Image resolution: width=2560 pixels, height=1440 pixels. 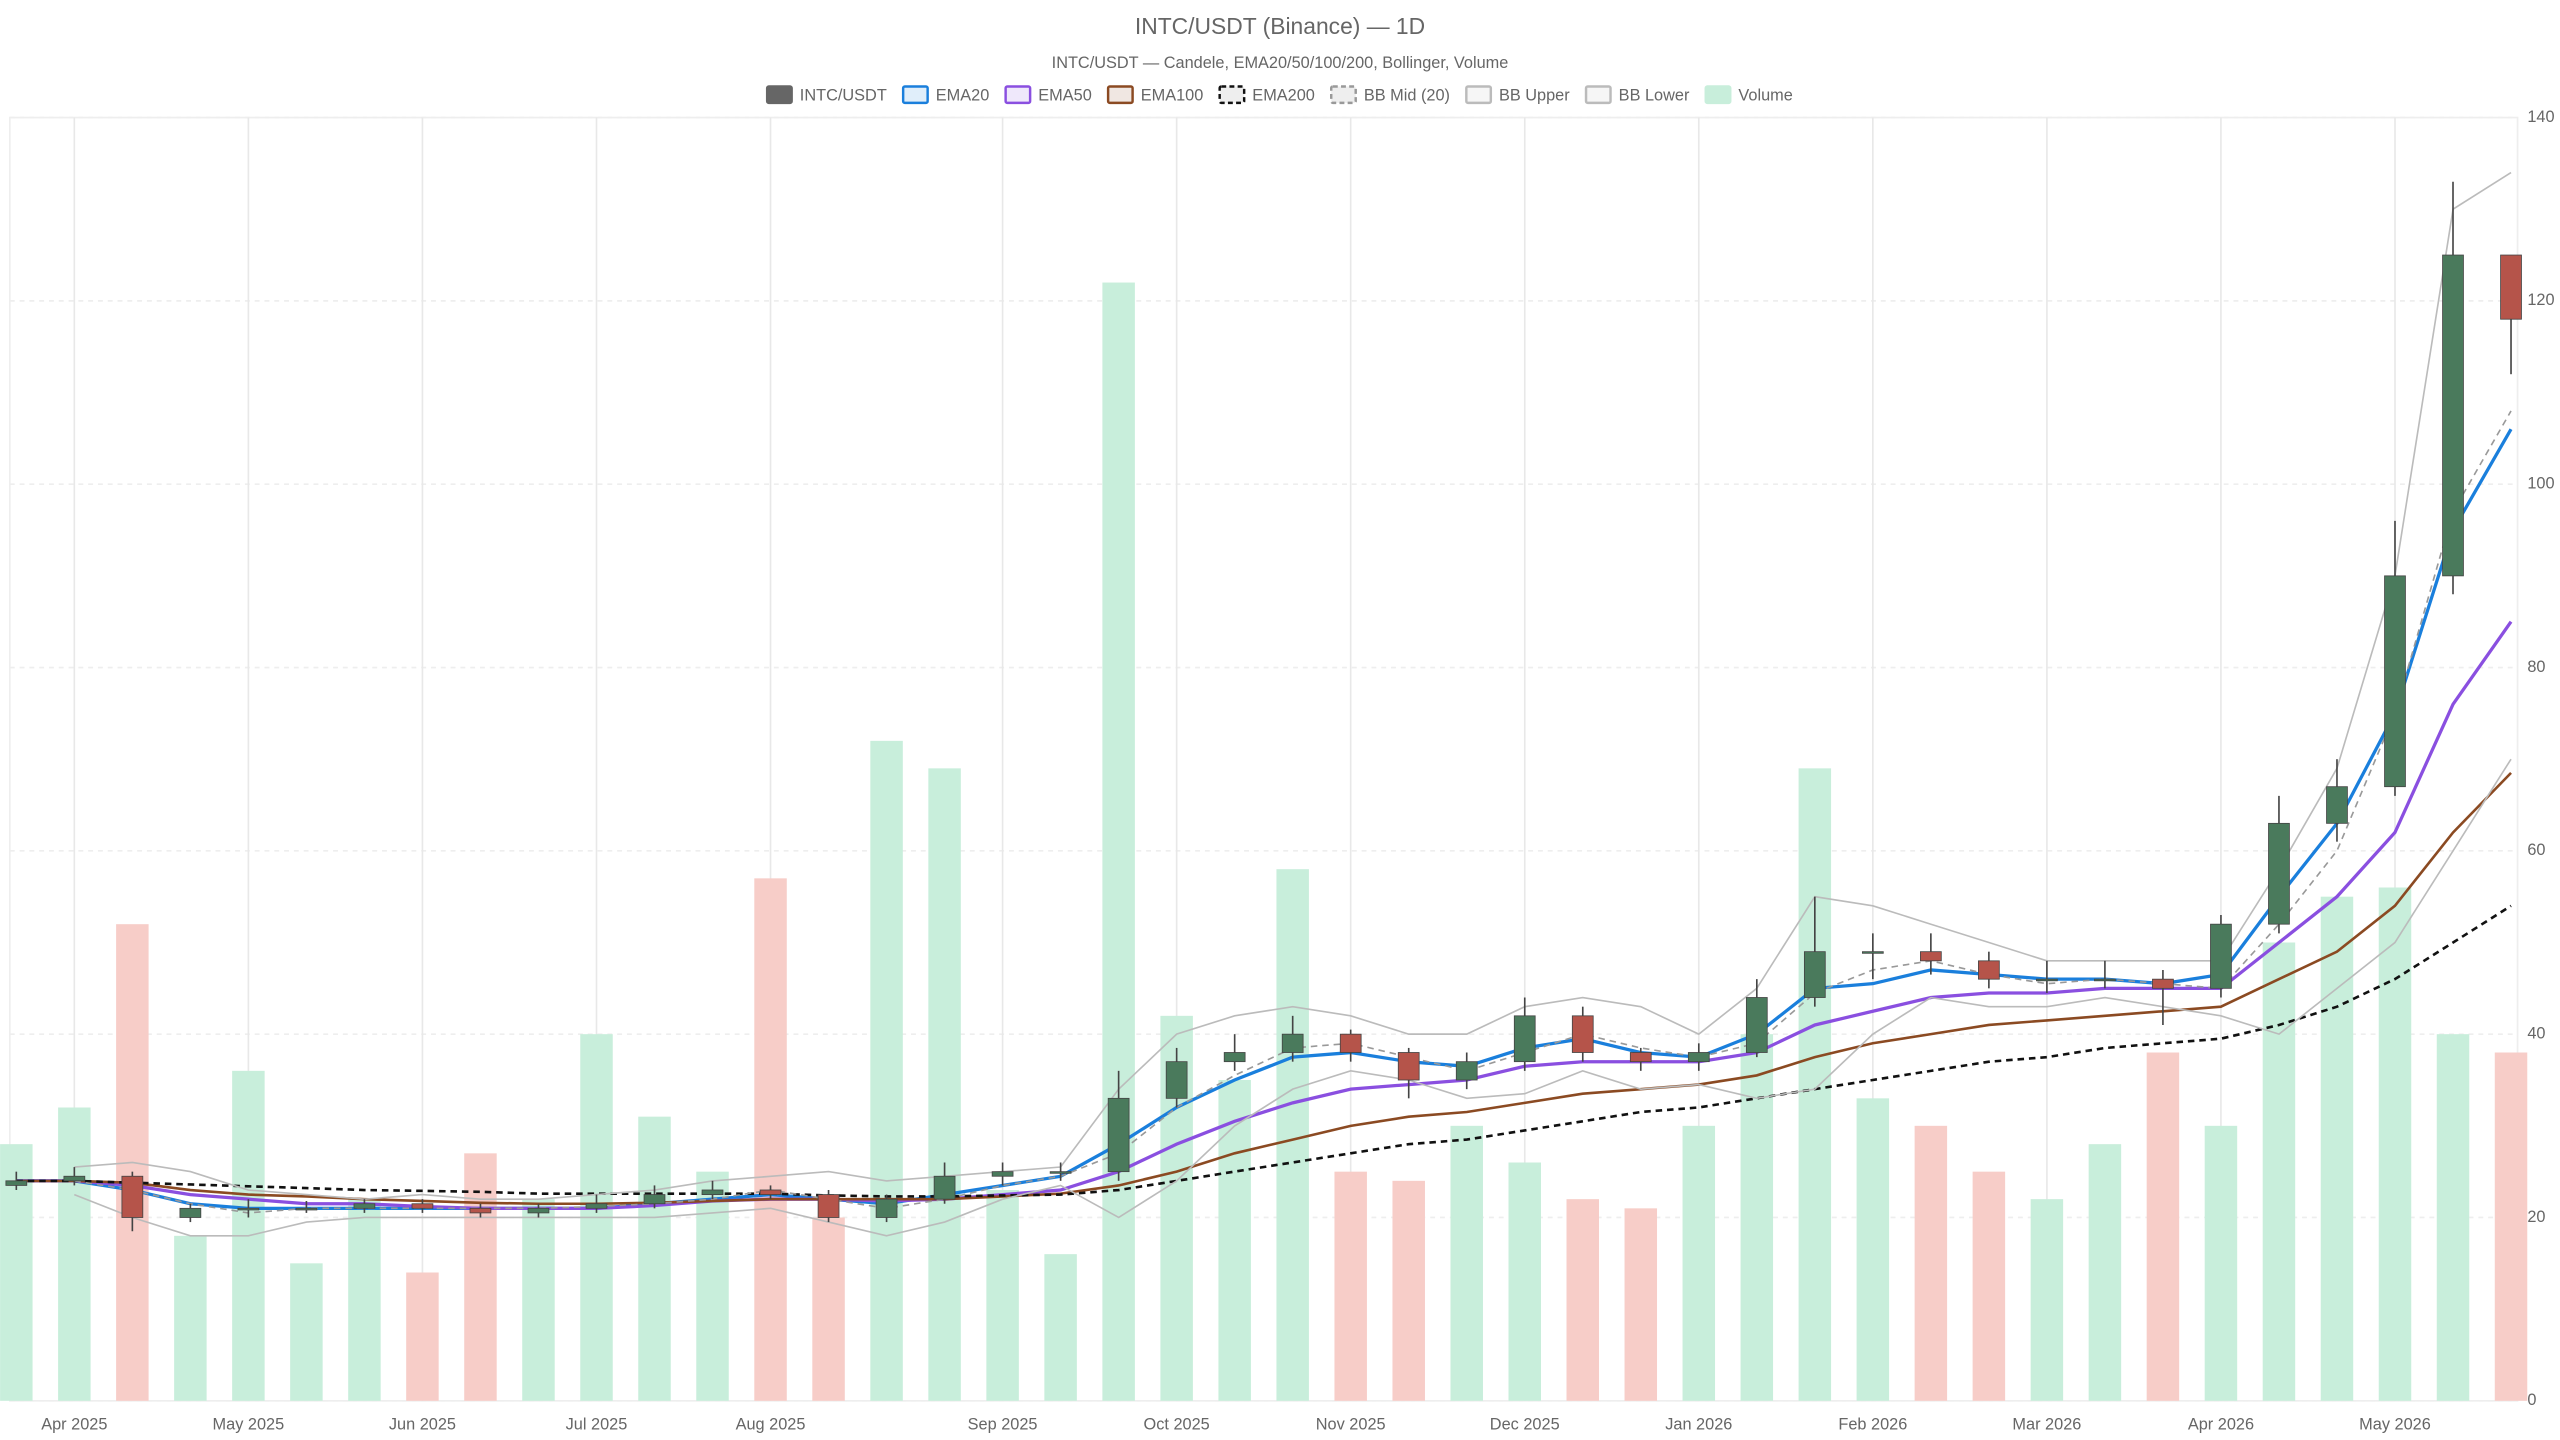 What do you see at coordinates (2540, 300) in the screenshot?
I see `y-tick-label: 120` at bounding box center [2540, 300].